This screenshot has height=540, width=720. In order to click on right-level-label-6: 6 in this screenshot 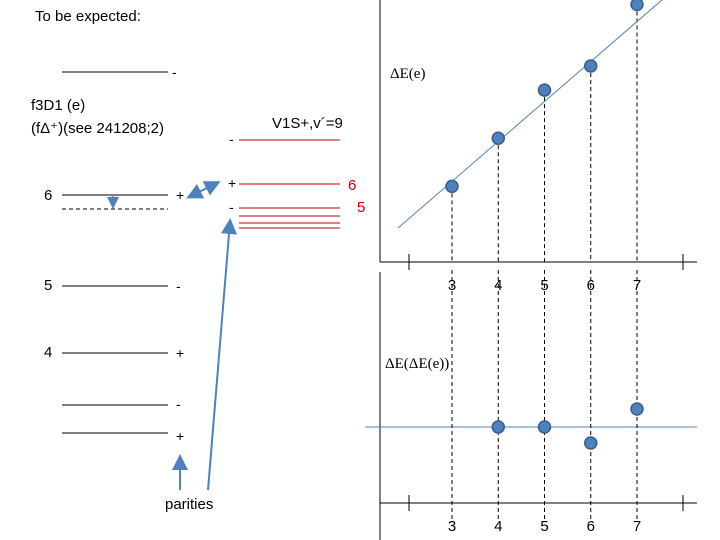, I will do `click(352, 185)`.